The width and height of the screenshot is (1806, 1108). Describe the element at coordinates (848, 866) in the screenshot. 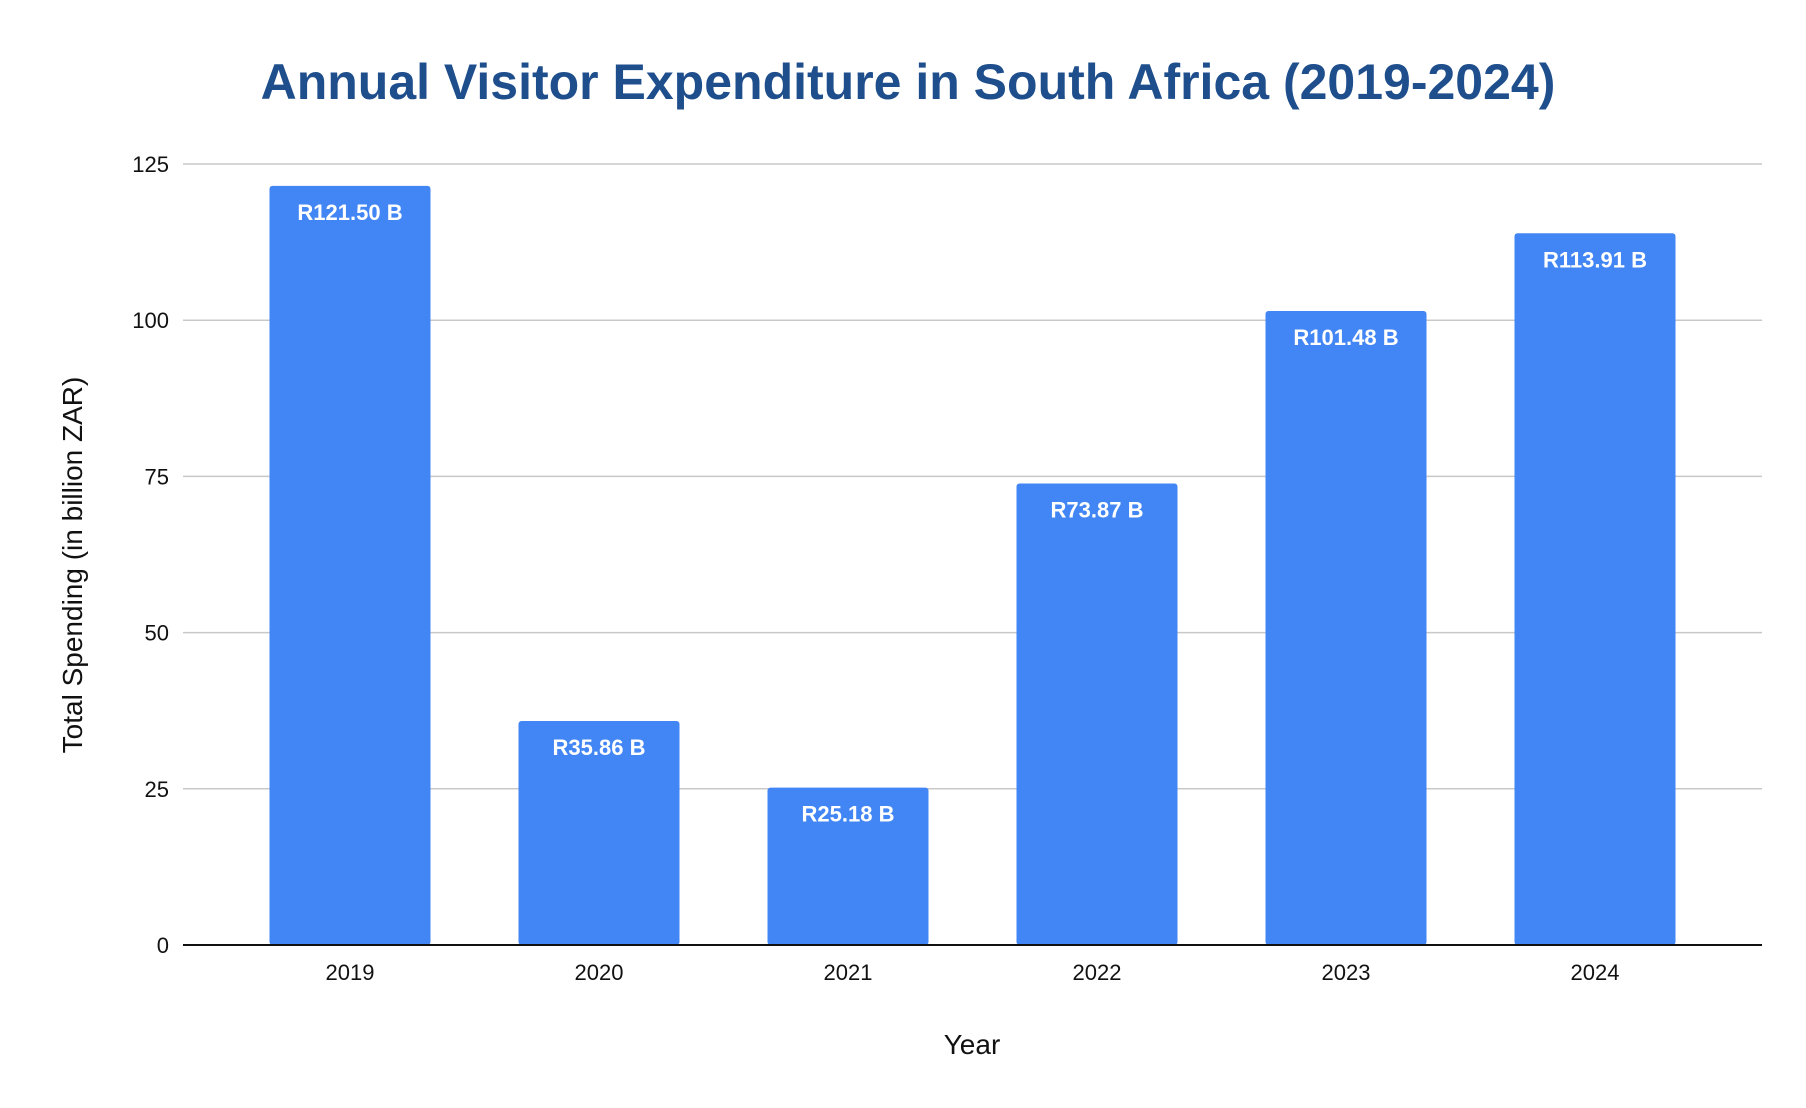

I see `bar-2021` at that location.